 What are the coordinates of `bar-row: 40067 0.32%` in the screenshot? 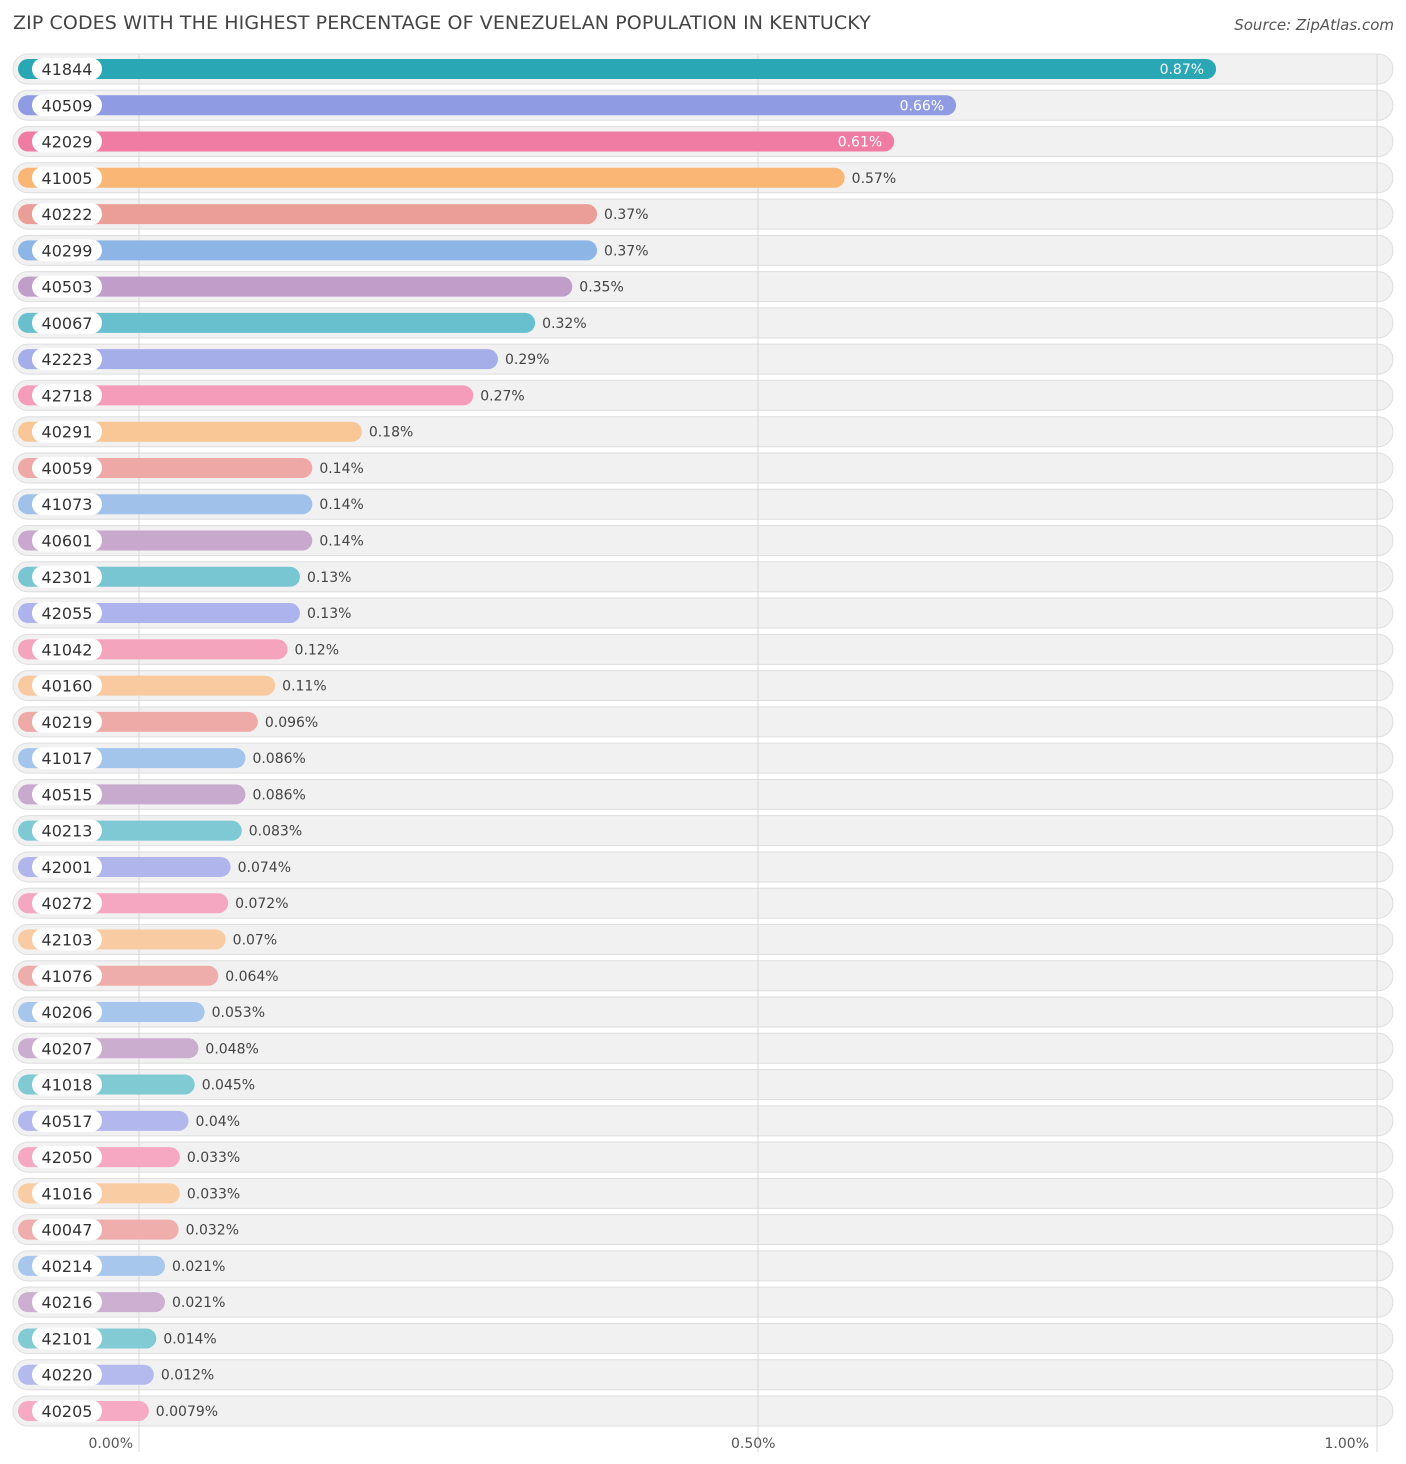 It's located at (302, 322).